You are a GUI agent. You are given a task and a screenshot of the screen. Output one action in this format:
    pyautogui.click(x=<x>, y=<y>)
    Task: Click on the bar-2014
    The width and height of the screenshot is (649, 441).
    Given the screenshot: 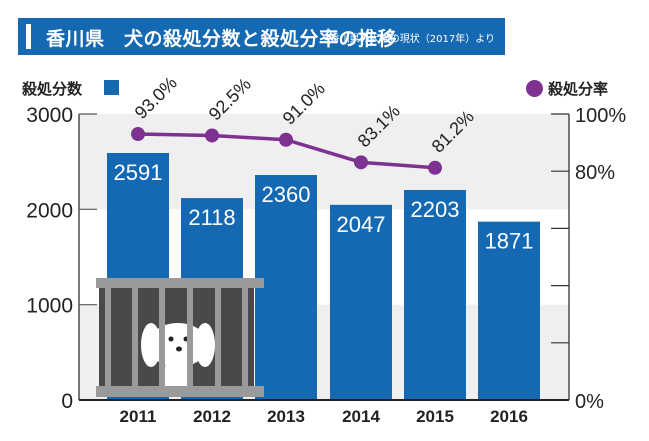 What is the action you would take?
    pyautogui.click(x=361, y=302)
    